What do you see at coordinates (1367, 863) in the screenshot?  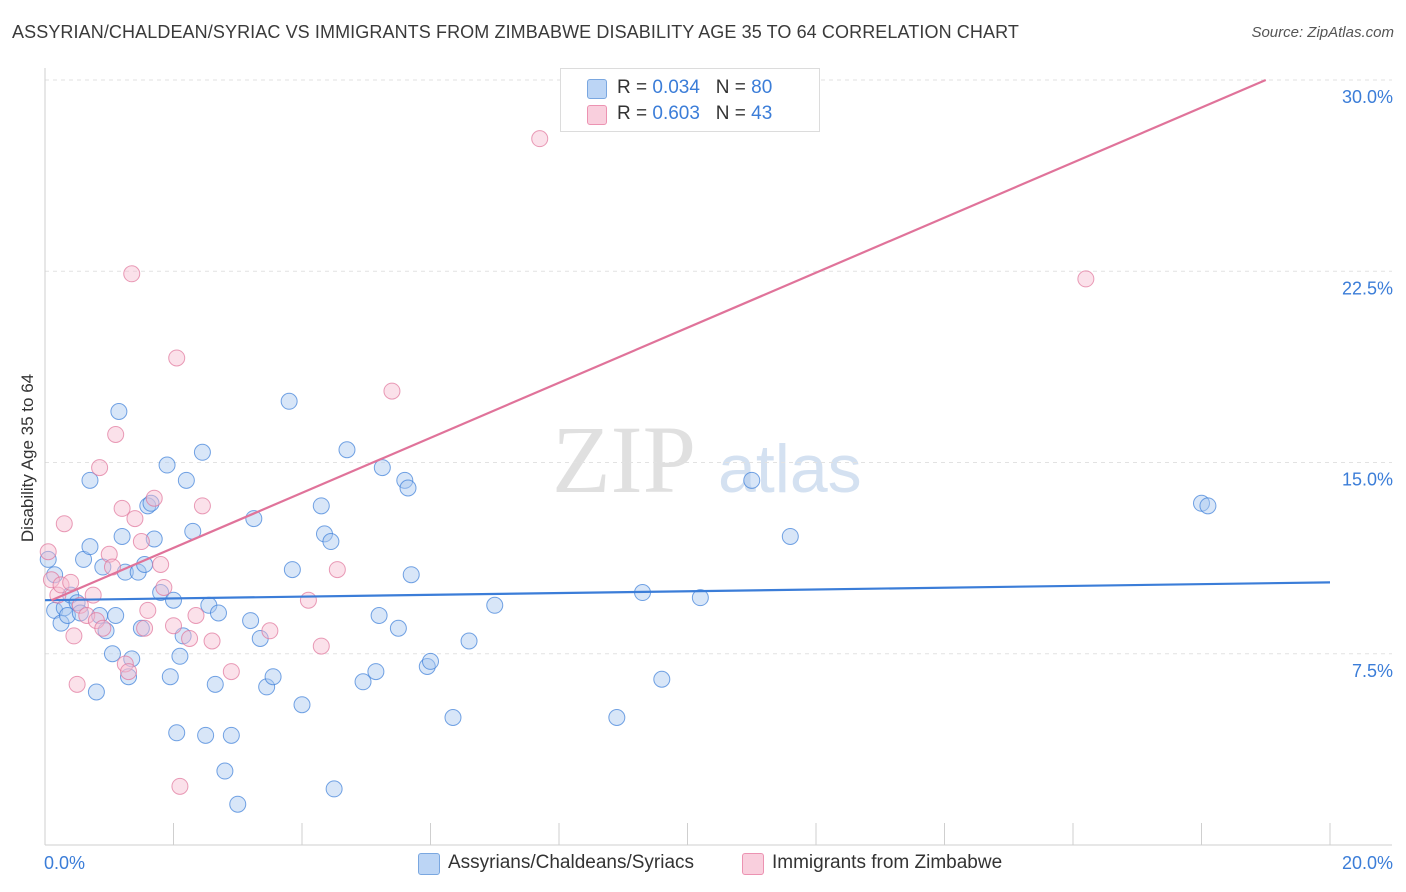 I see `x-tick-label: 20.0%` at bounding box center [1367, 863].